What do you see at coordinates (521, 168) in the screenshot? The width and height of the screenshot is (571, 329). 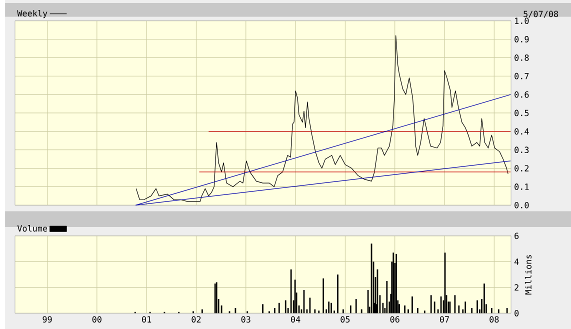 I see `y-tick-label: 0.2` at bounding box center [521, 168].